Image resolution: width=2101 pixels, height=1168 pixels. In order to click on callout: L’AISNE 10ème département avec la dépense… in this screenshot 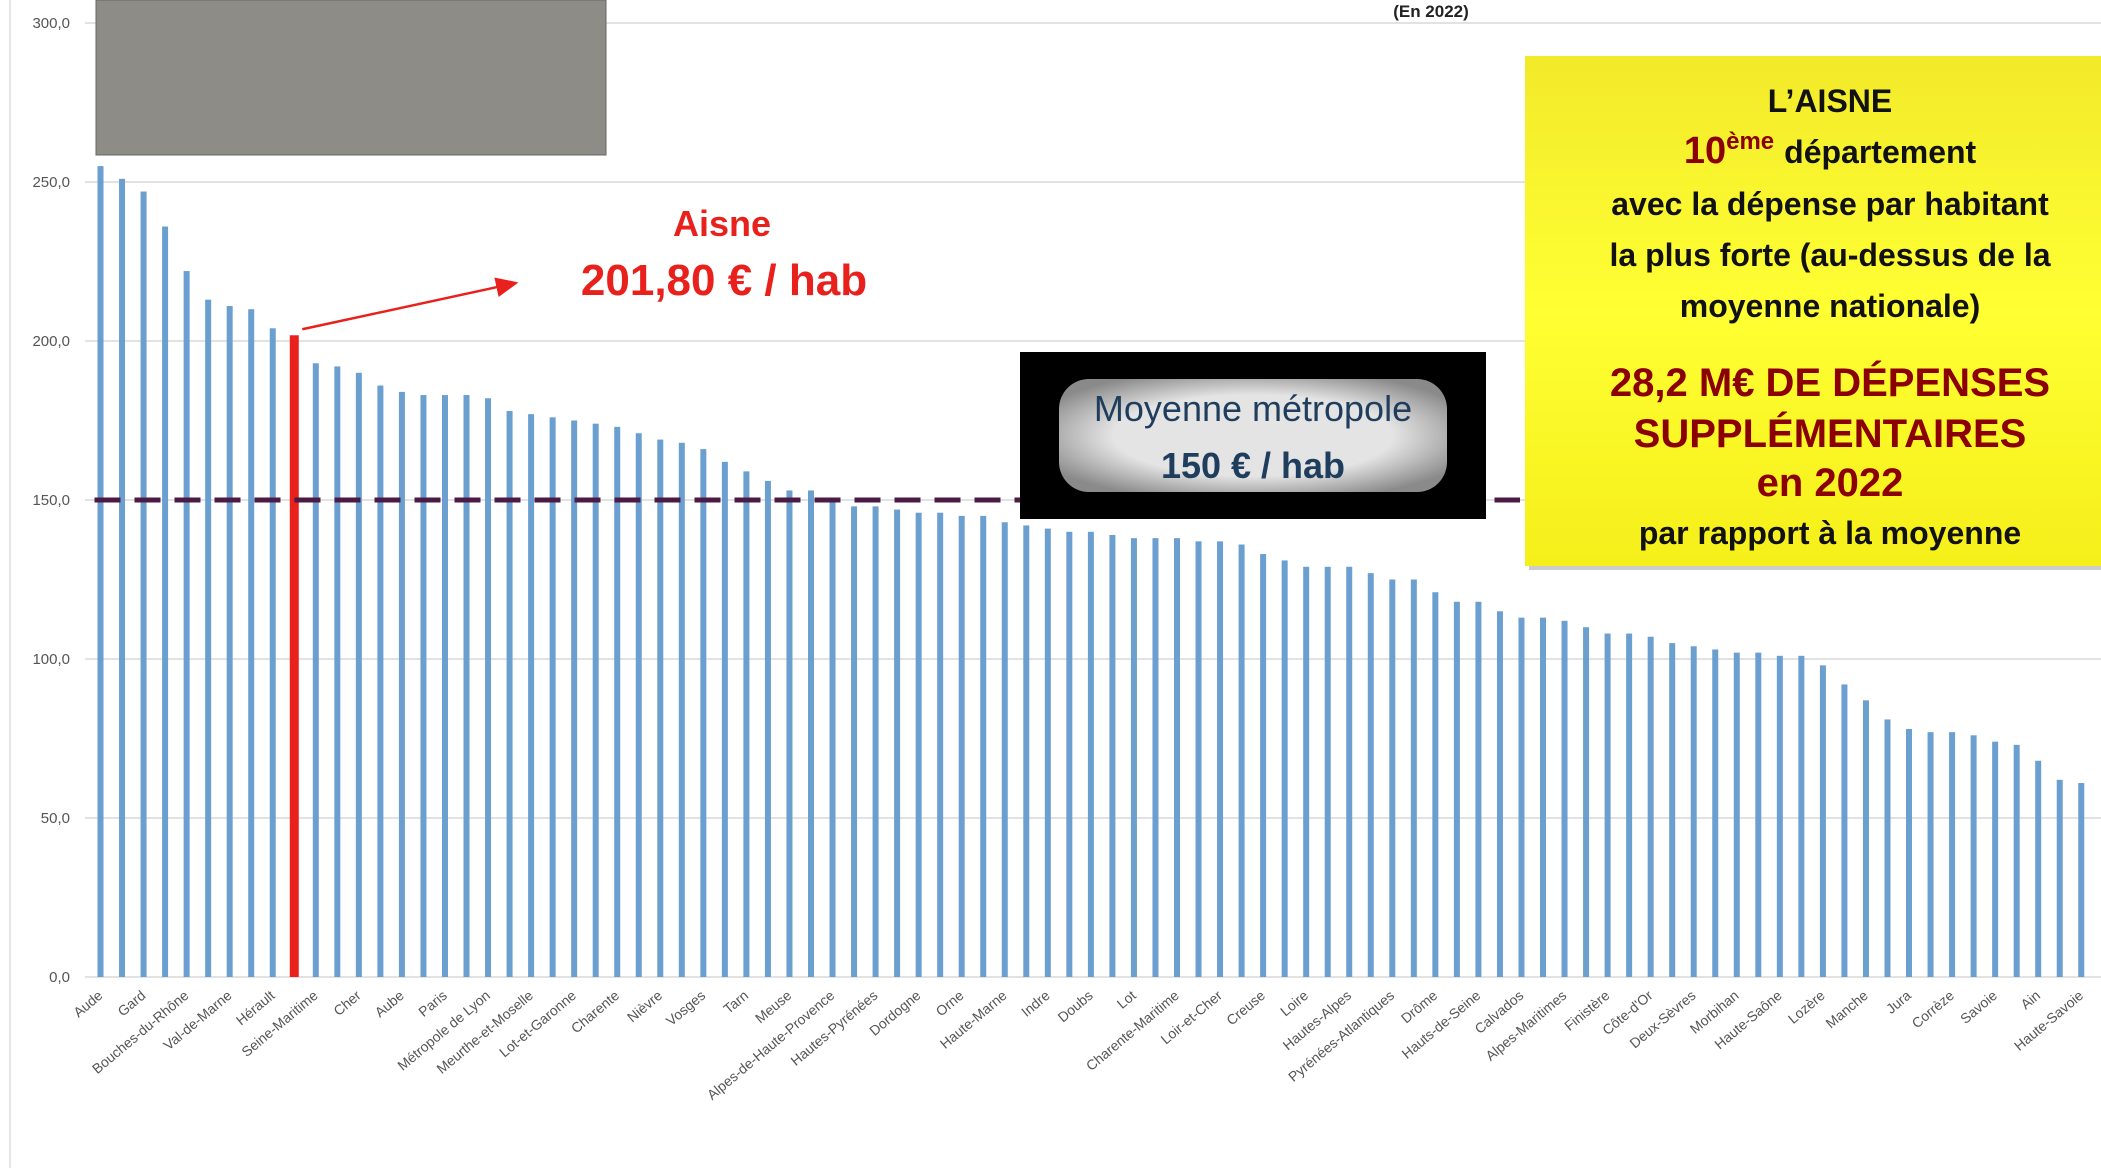, I will do `click(1813, 313)`.